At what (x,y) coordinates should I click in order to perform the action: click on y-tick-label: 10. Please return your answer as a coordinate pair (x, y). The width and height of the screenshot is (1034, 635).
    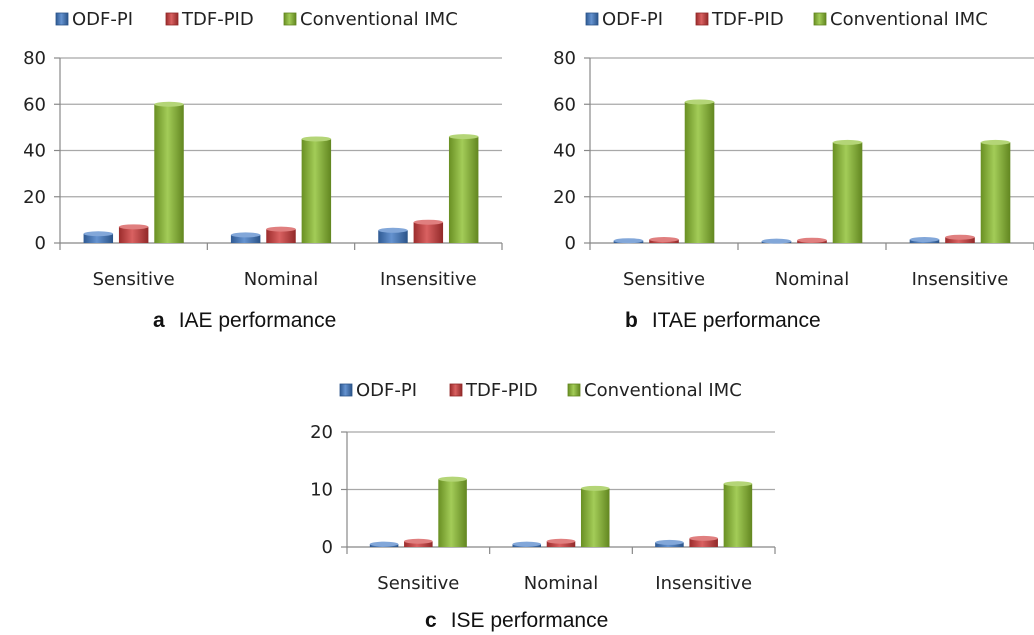
    Looking at the image, I should click on (321, 490).